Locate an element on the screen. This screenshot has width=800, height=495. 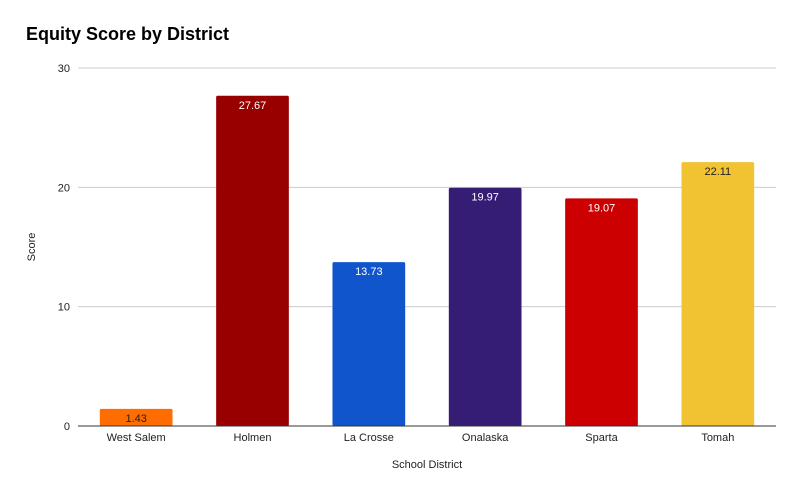
y-tick-label: 30 is located at coordinates (64, 69).